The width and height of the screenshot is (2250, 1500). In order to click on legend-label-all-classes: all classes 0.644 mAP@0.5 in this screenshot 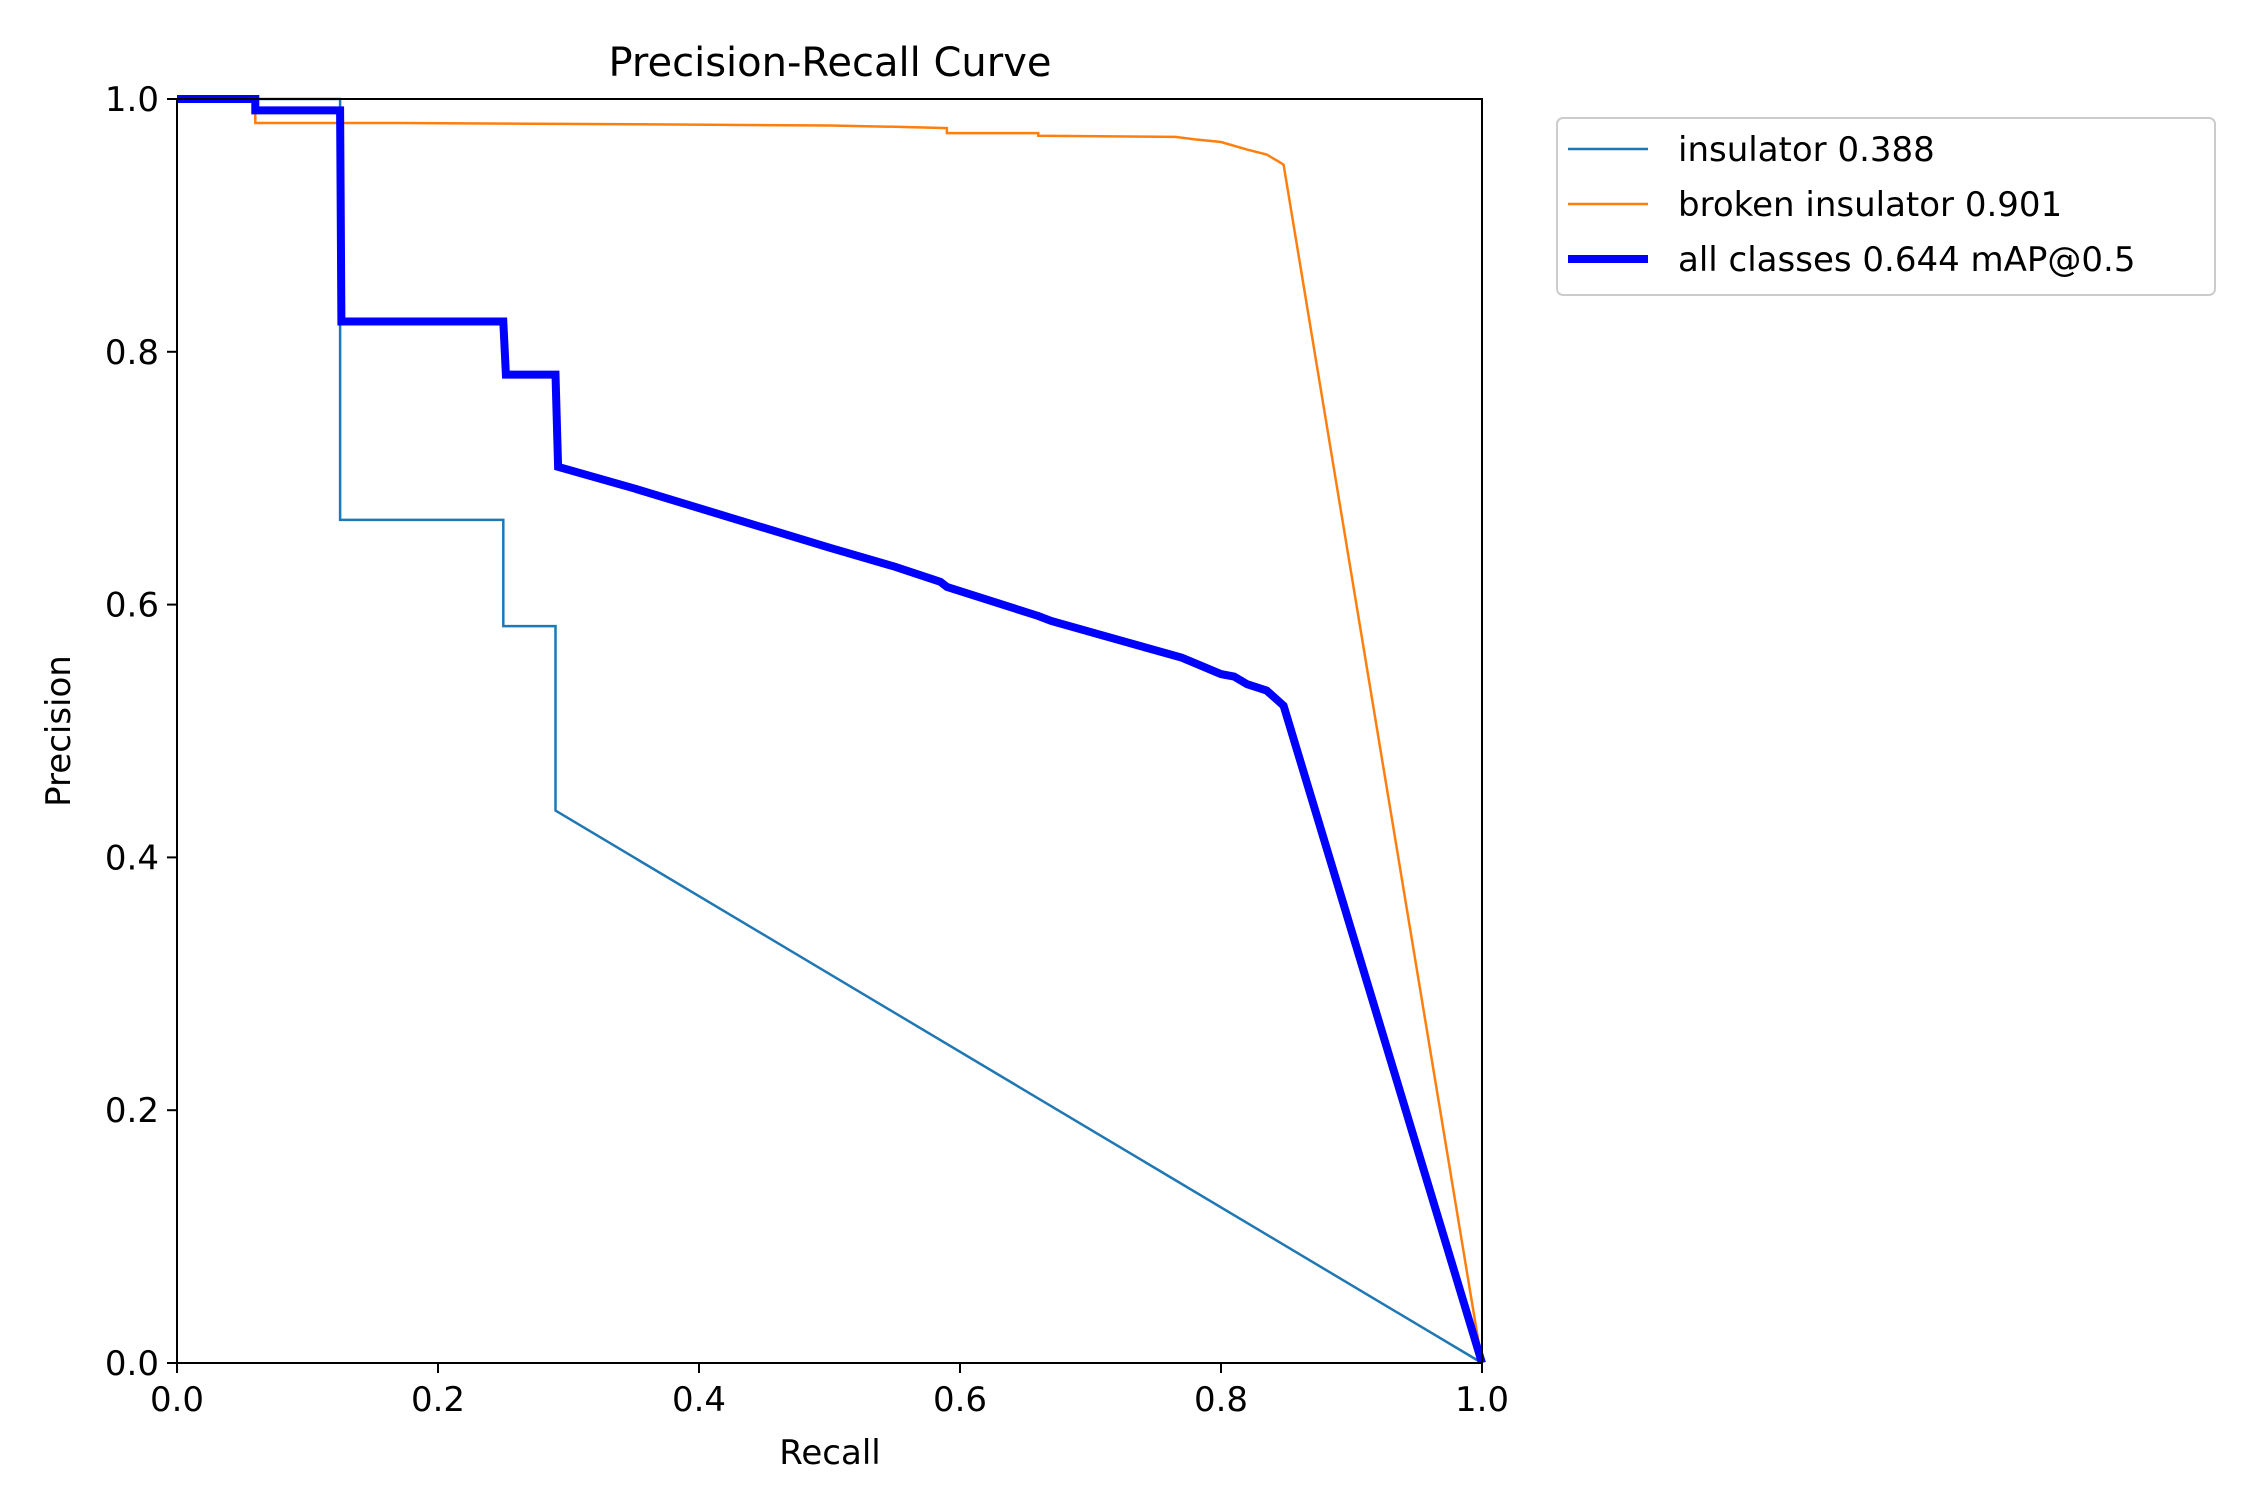, I will do `click(1906, 260)`.